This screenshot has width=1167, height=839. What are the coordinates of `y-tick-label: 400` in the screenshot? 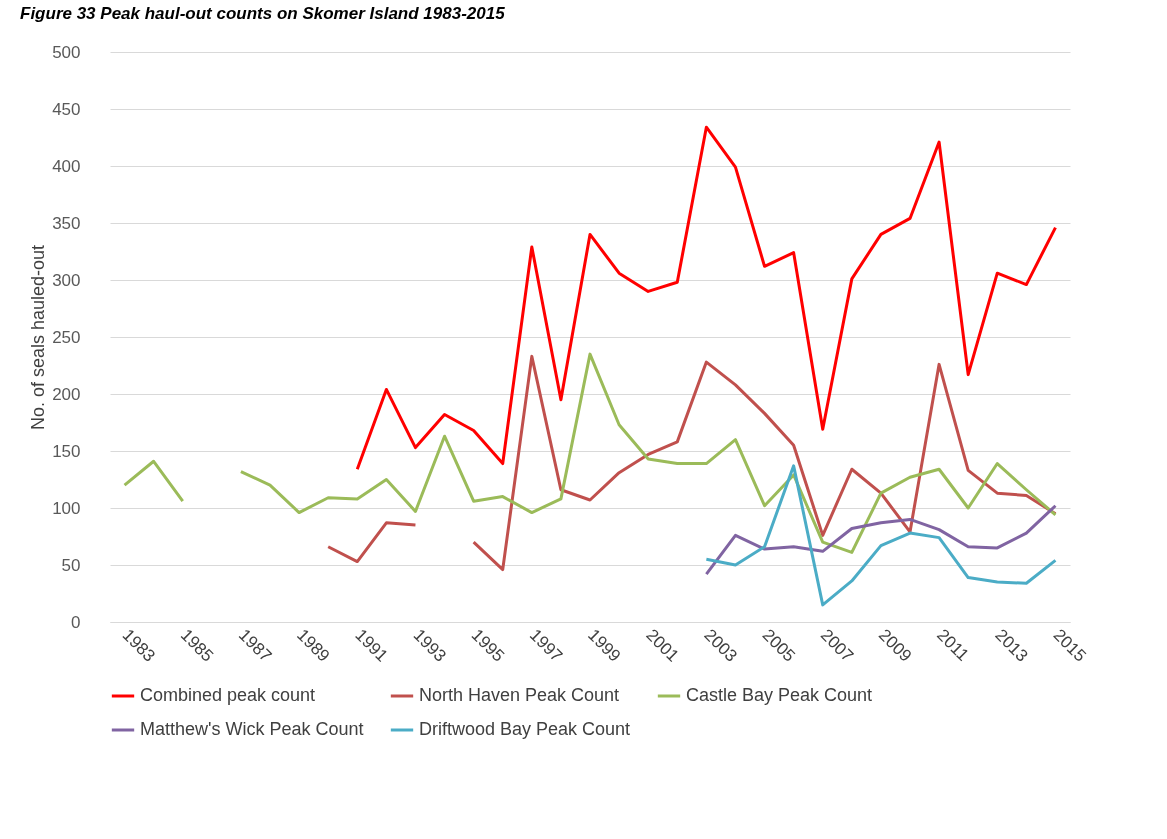 It's located at (66, 166).